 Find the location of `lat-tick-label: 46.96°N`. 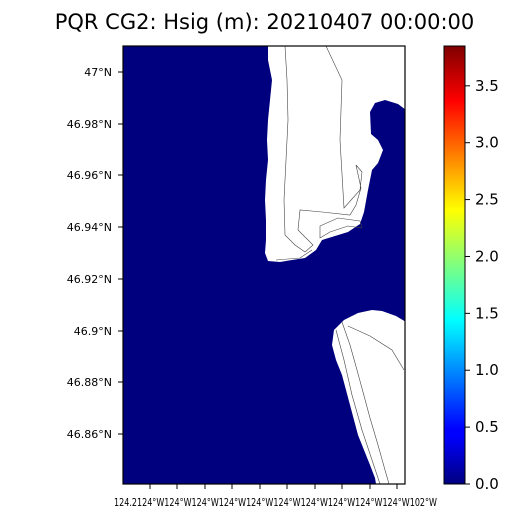

lat-tick-label: 46.96°N is located at coordinates (89, 175).